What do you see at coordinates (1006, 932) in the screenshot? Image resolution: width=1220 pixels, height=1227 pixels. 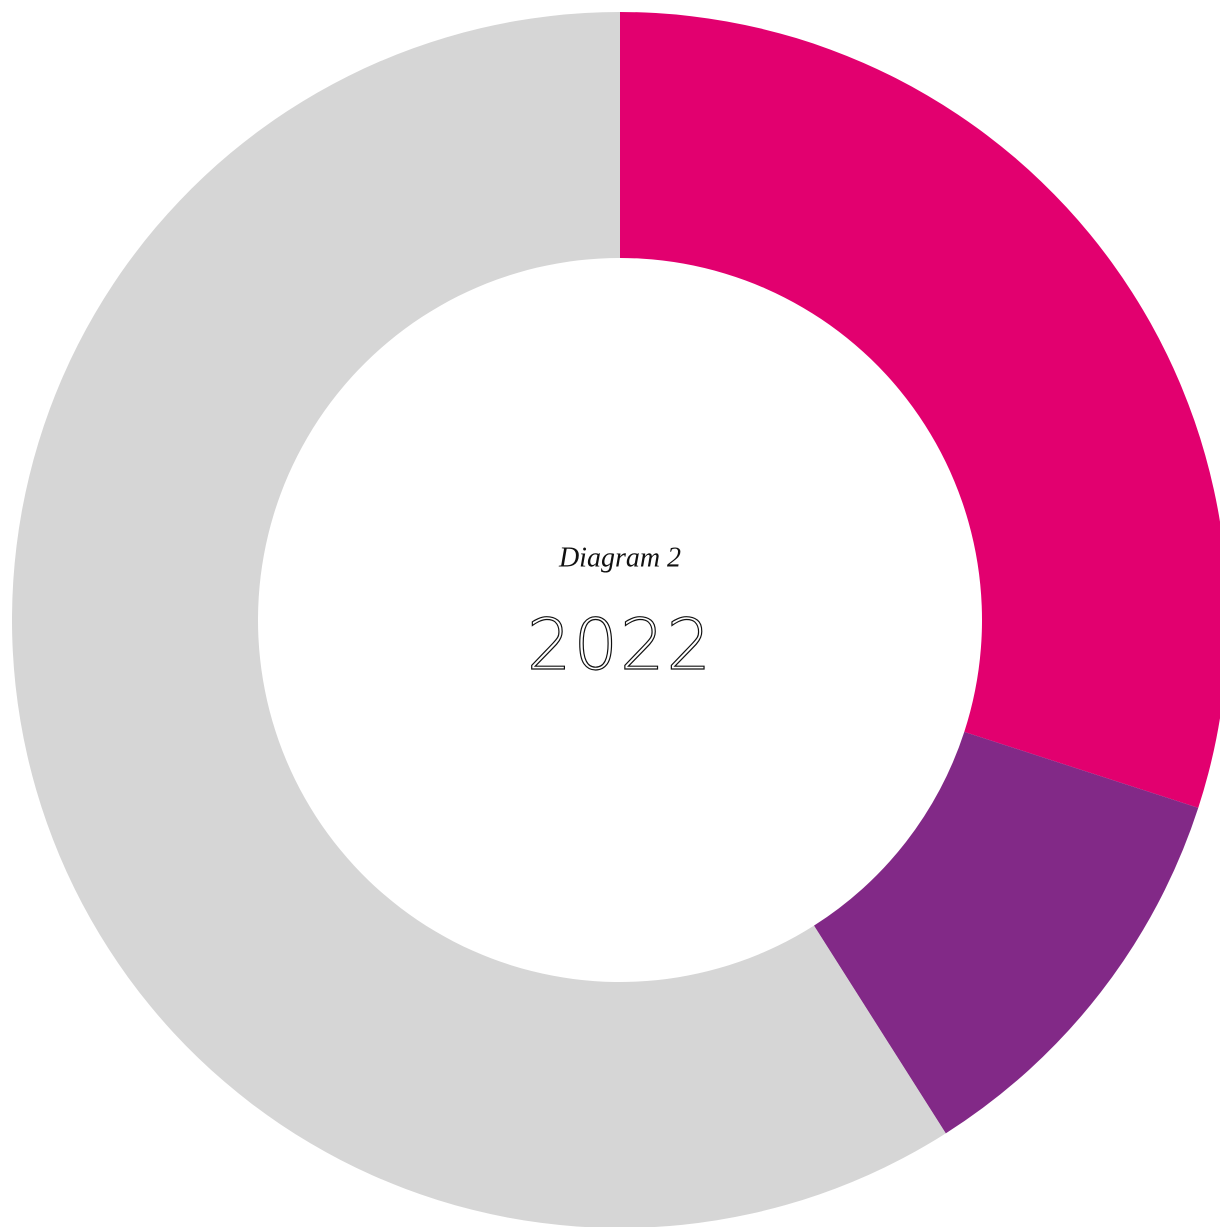 I see `donut-slice` at bounding box center [1006, 932].